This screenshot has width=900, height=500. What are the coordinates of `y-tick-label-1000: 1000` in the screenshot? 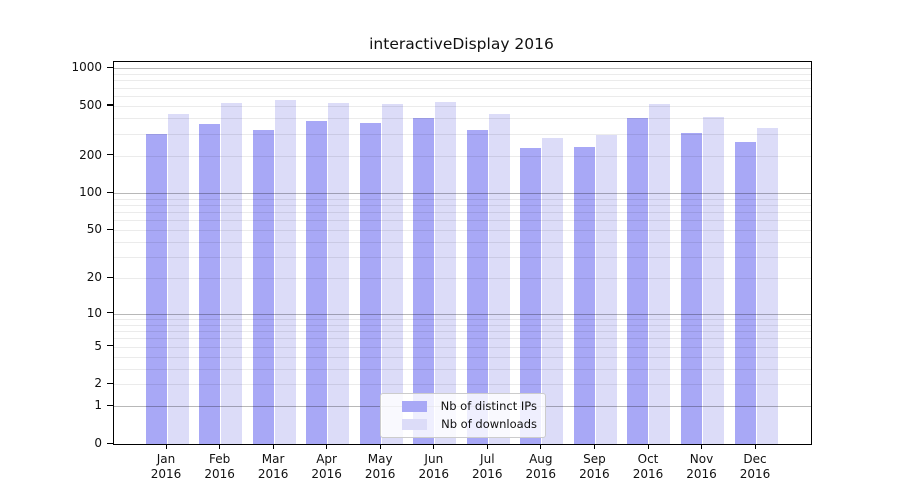 It's located at (86, 67).